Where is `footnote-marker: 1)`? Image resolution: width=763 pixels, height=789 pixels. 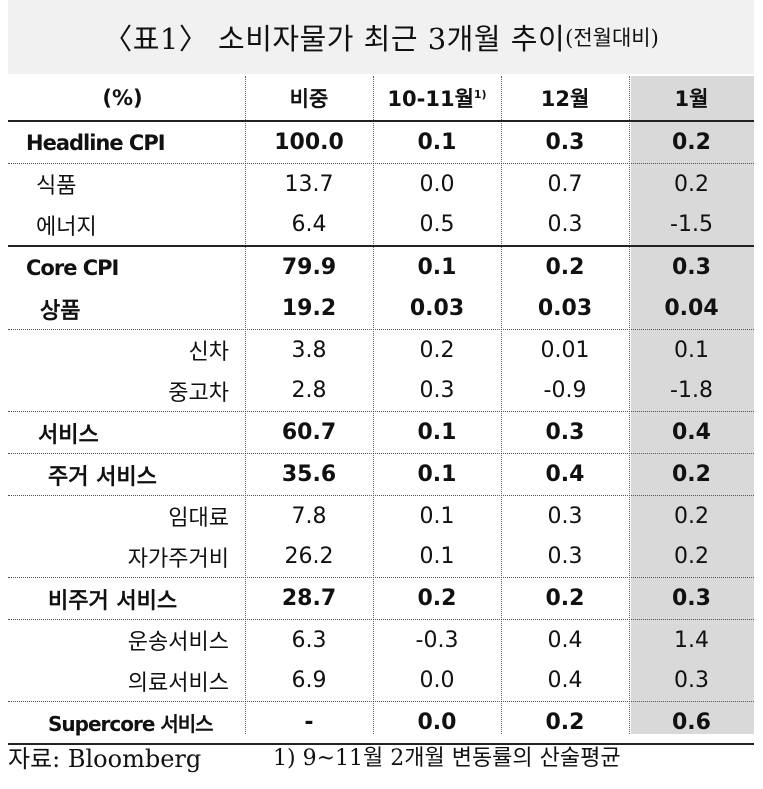
footnote-marker: 1) is located at coordinates (480, 94).